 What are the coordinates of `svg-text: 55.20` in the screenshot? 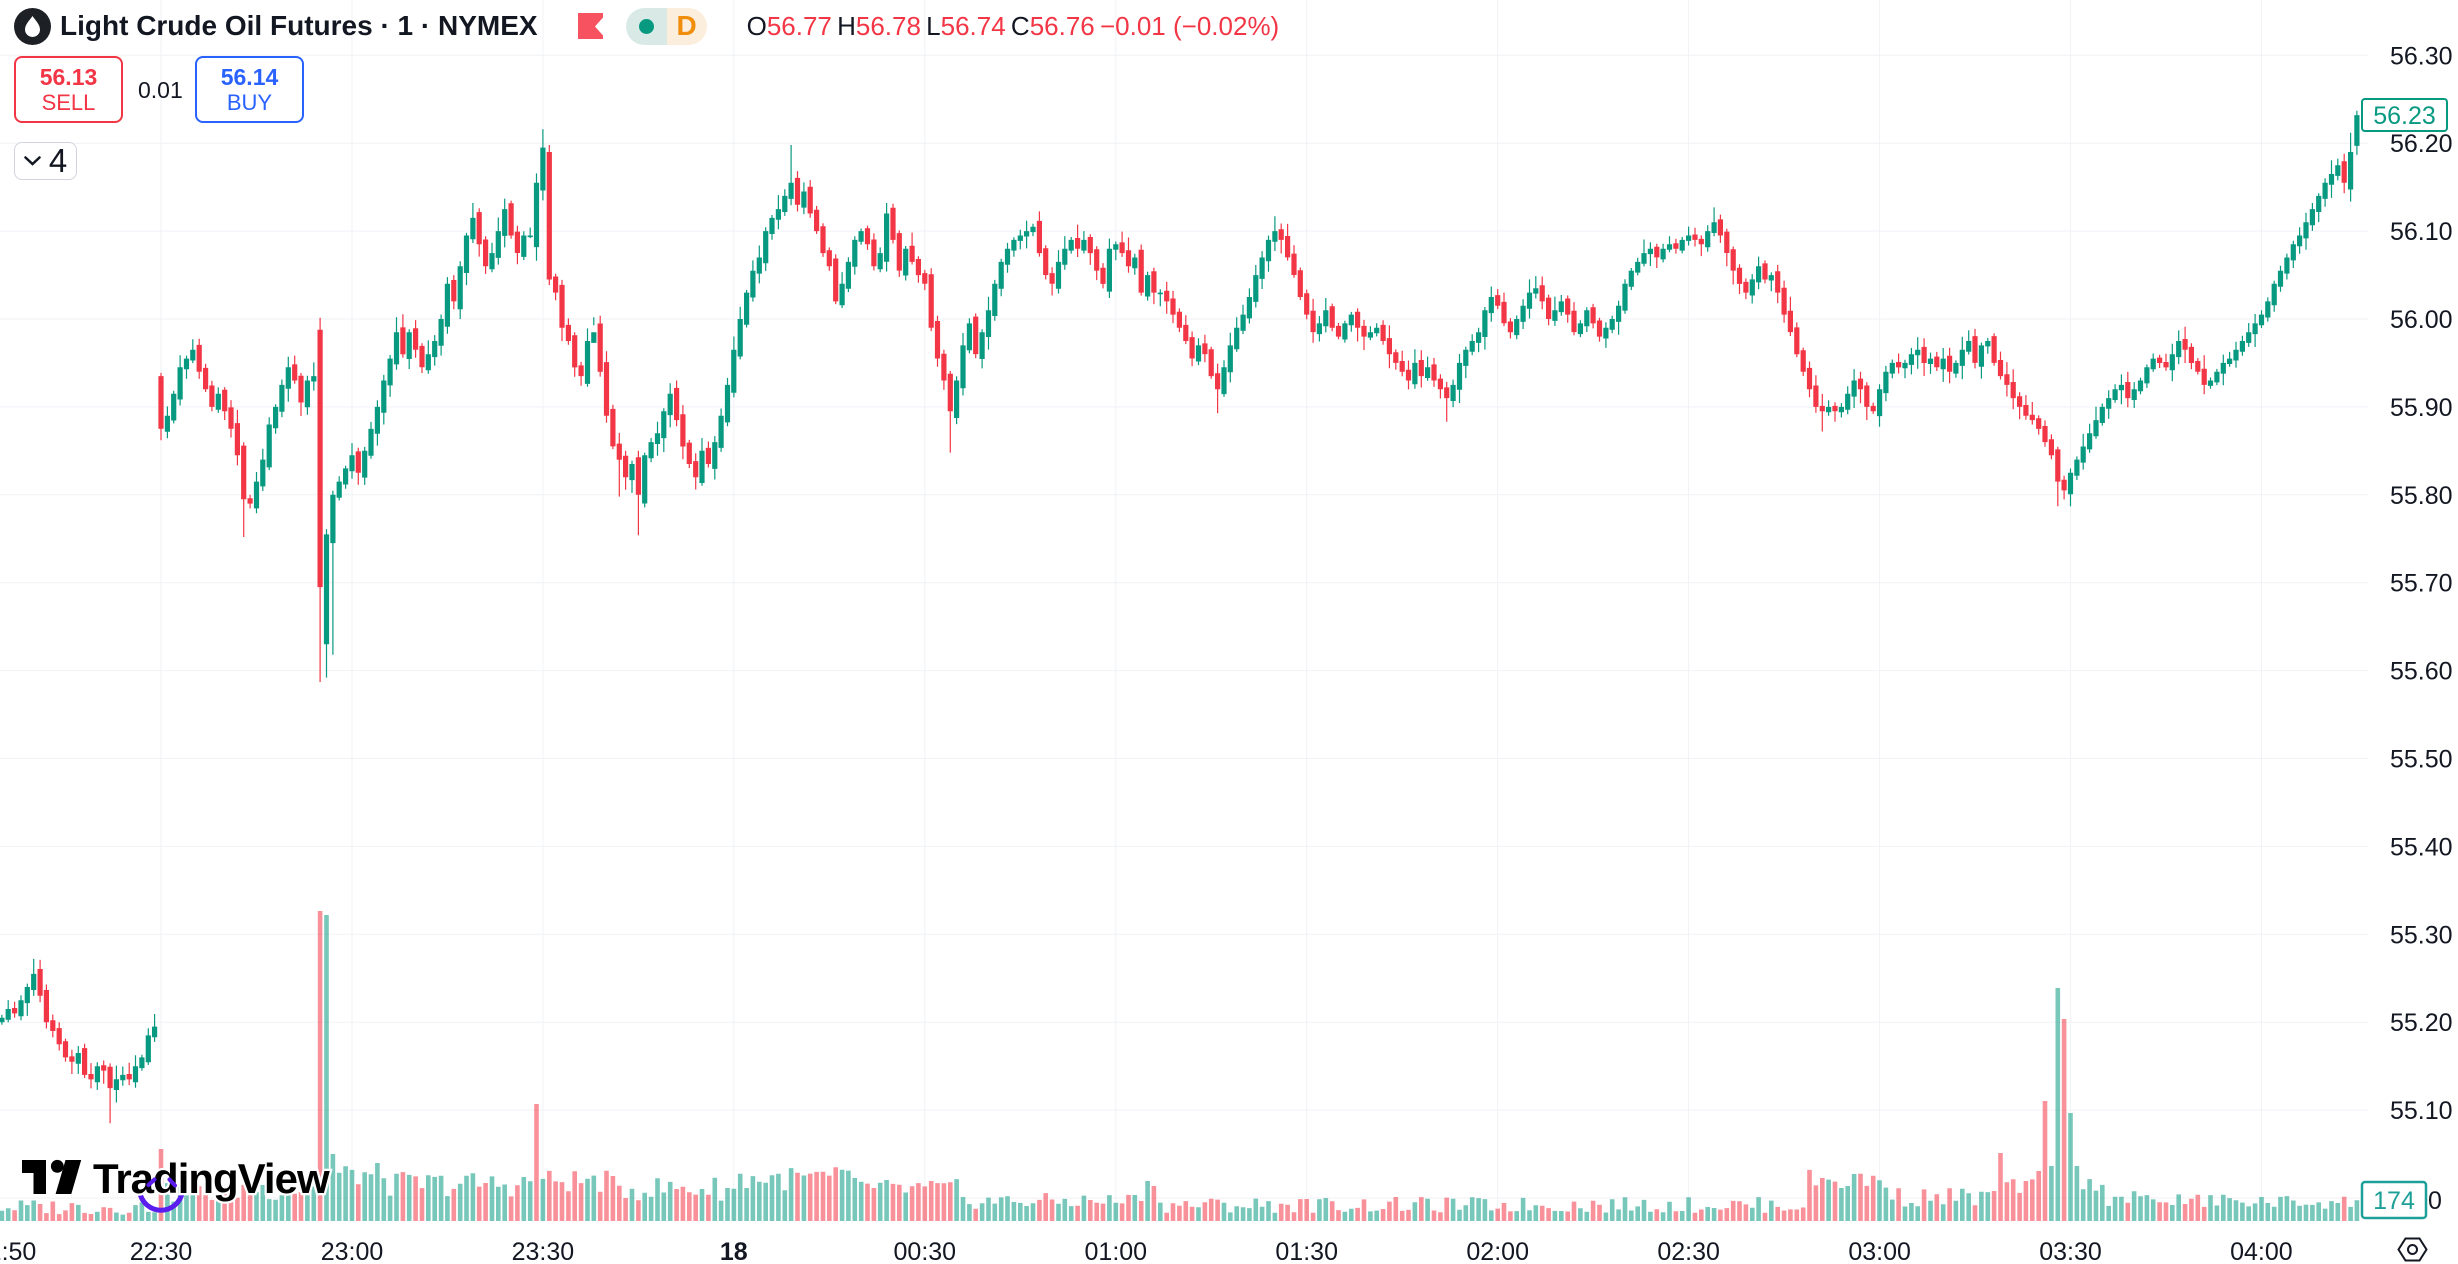 It's located at (2421, 1023).